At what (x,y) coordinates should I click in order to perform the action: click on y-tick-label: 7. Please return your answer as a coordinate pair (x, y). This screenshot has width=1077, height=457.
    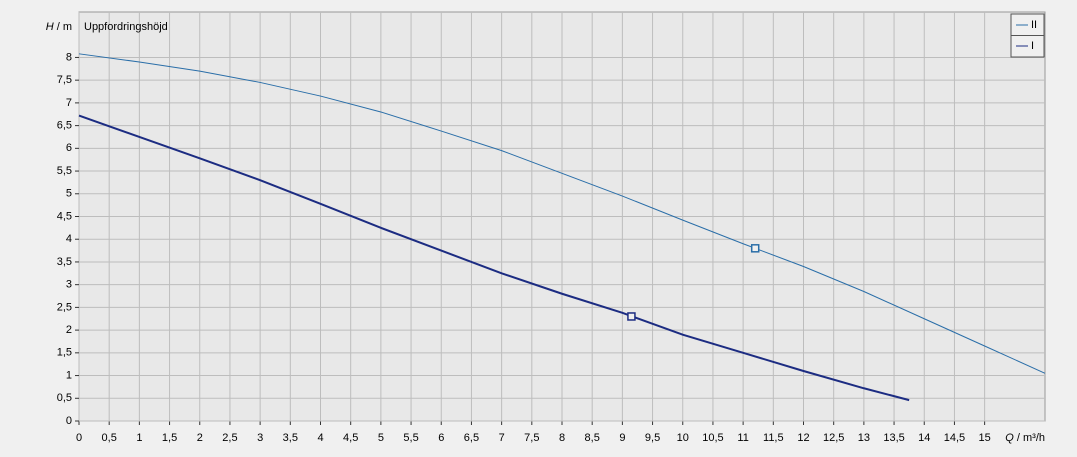
    Looking at the image, I should click on (69, 103).